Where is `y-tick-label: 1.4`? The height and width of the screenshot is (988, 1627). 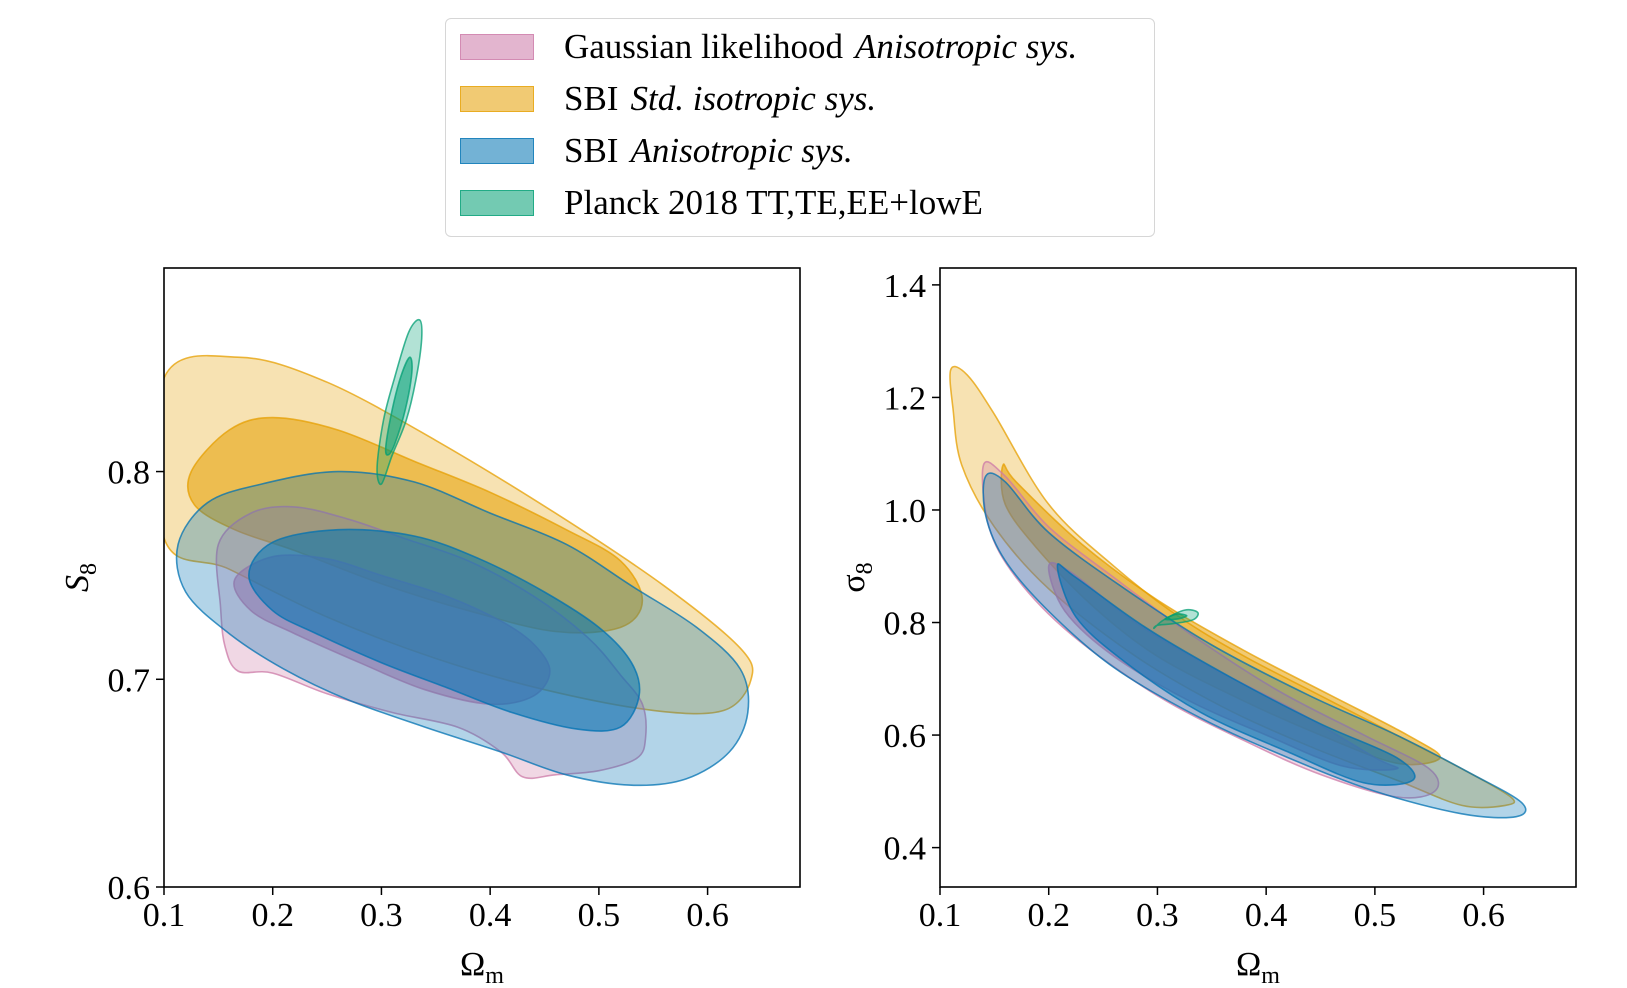
y-tick-label: 1.4 is located at coordinates (905, 286).